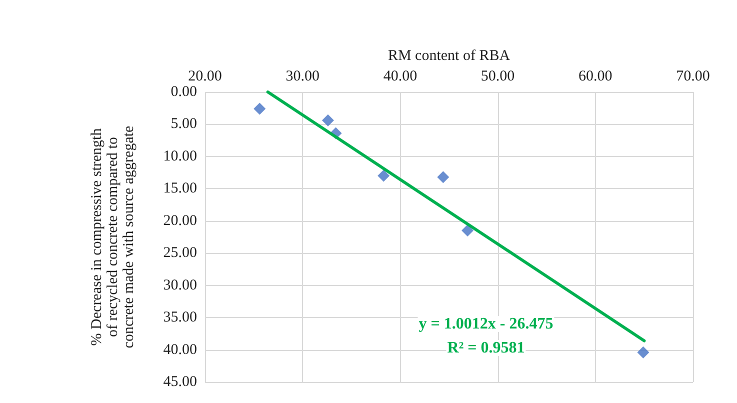 The image size is (737, 403). I want to click on y-tick-label: 25.00, so click(180, 253).